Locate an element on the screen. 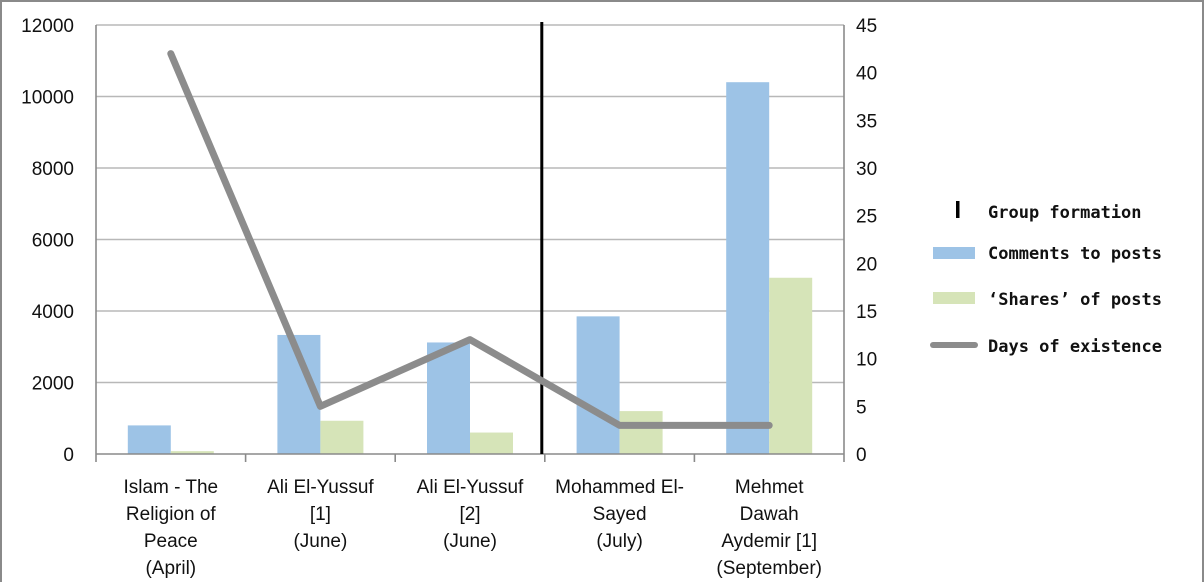 The image size is (1204, 582). category-label-line: Islam - The is located at coordinates (170, 487).